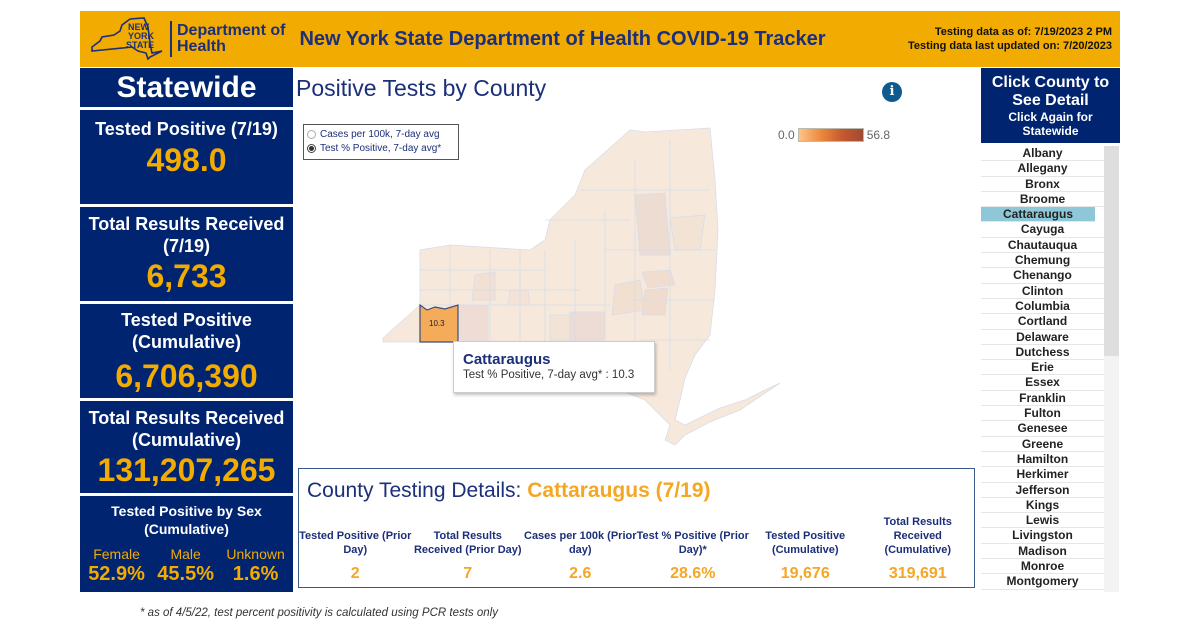 The image size is (1200, 630). I want to click on testing-as-of: Testing data as of: 7/19/2023 2 PM, so click(1023, 32).